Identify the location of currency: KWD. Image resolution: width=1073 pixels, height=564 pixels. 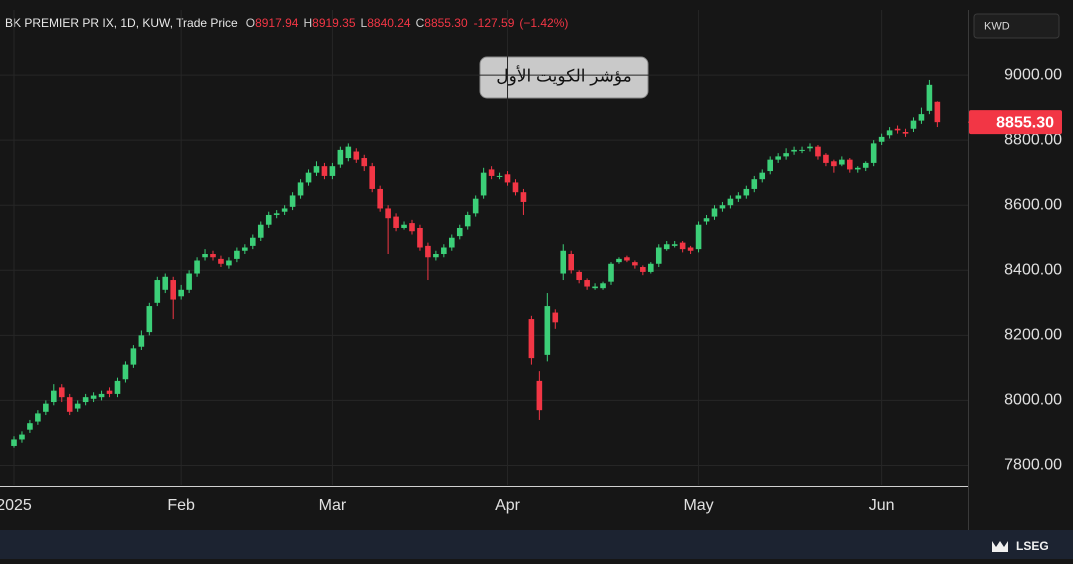
(997, 26).